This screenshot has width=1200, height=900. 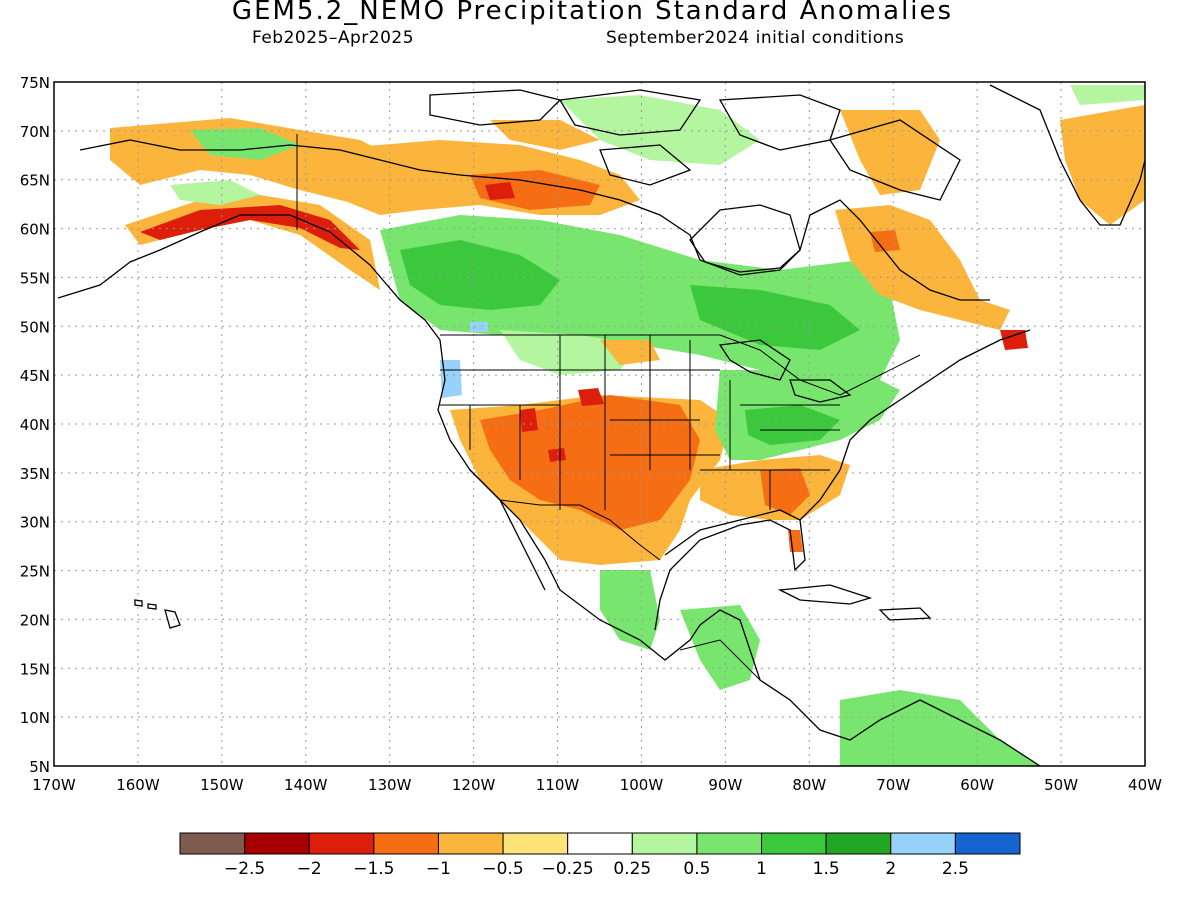 What do you see at coordinates (885, 241) in the screenshot?
I see `dry-strong-labrador` at bounding box center [885, 241].